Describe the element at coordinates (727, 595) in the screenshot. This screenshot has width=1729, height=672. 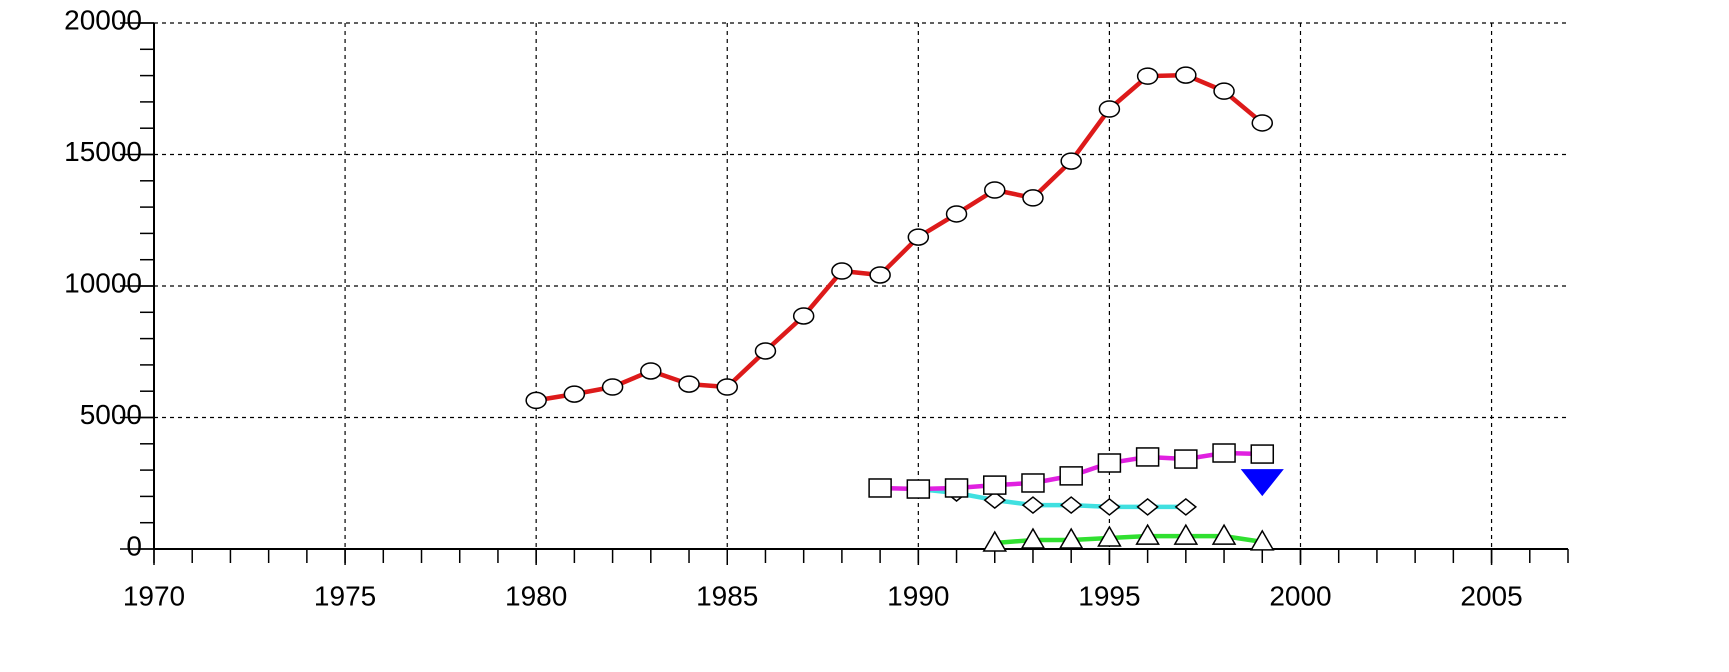
I see `x-tick-label: 1985` at that location.